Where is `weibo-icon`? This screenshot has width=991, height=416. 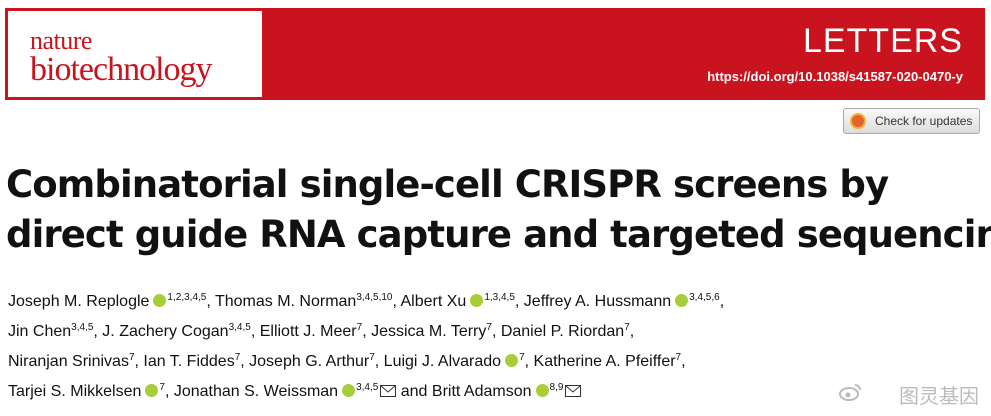
weibo-icon is located at coordinates (850, 392).